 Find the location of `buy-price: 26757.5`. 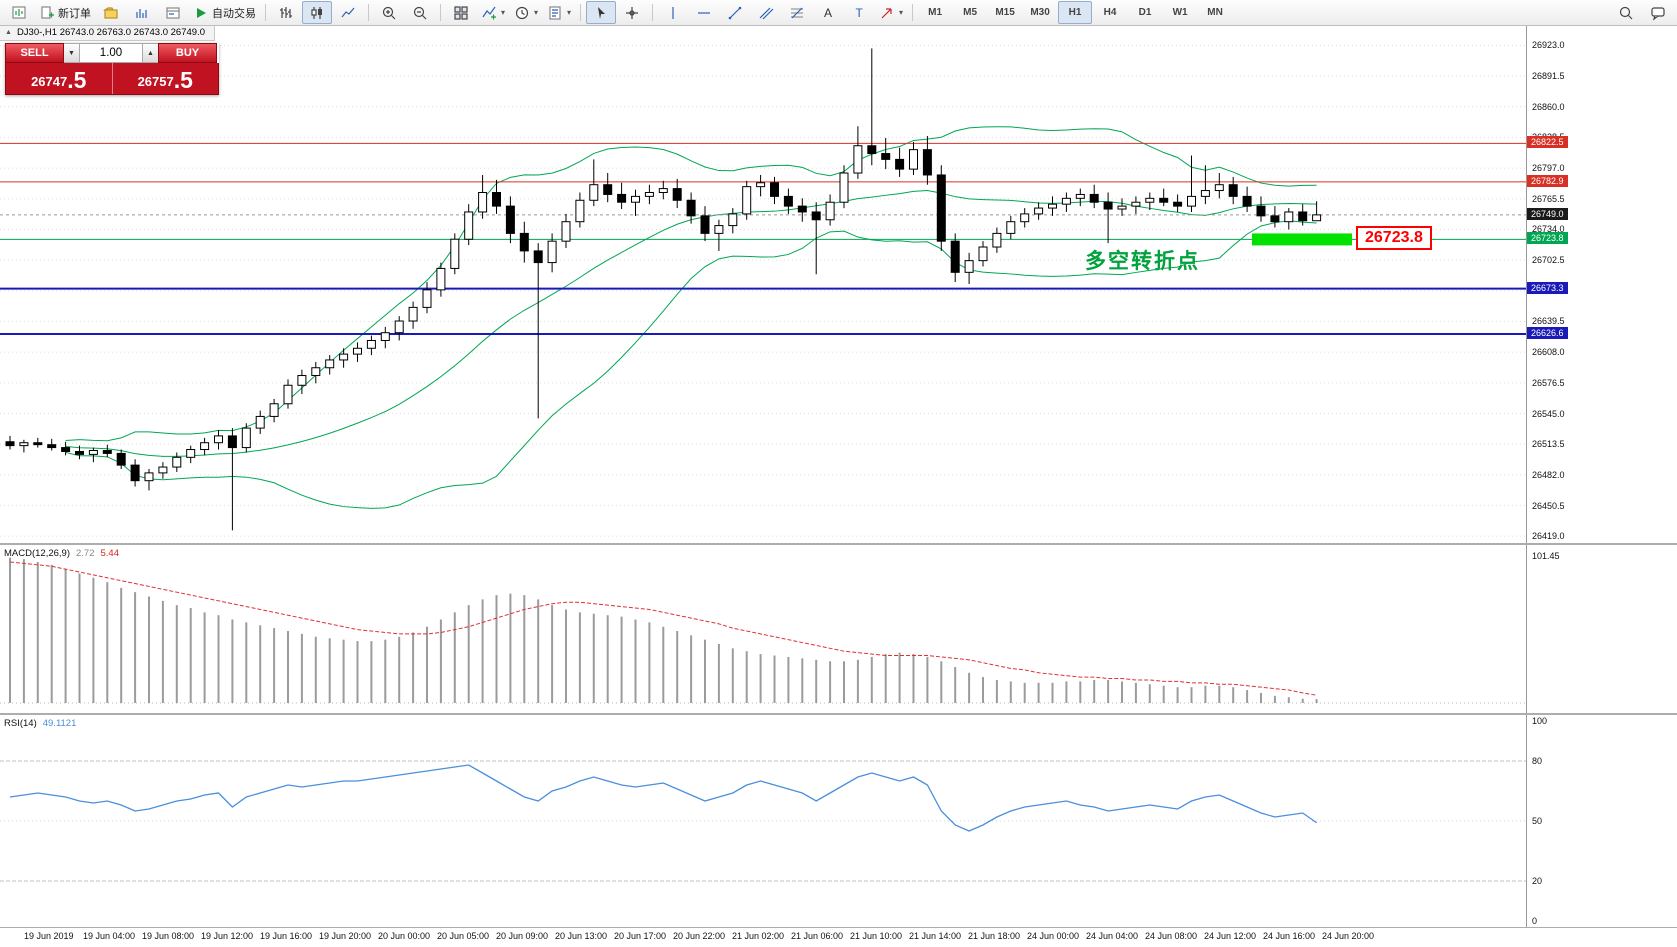

buy-price: 26757.5 is located at coordinates (165, 78).